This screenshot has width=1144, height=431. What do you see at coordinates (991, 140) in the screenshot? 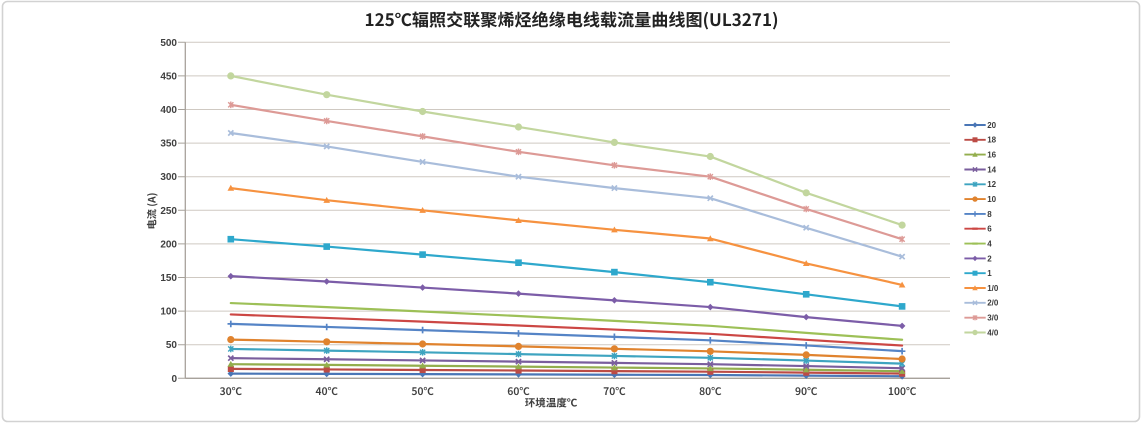
I see `svg-text: 18` at bounding box center [991, 140].